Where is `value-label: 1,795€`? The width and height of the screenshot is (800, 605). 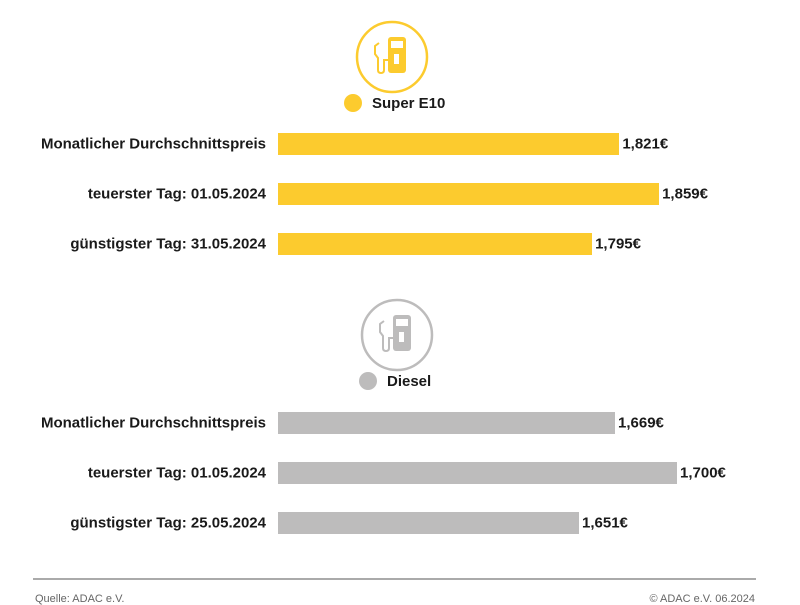 value-label: 1,795€ is located at coordinates (618, 244).